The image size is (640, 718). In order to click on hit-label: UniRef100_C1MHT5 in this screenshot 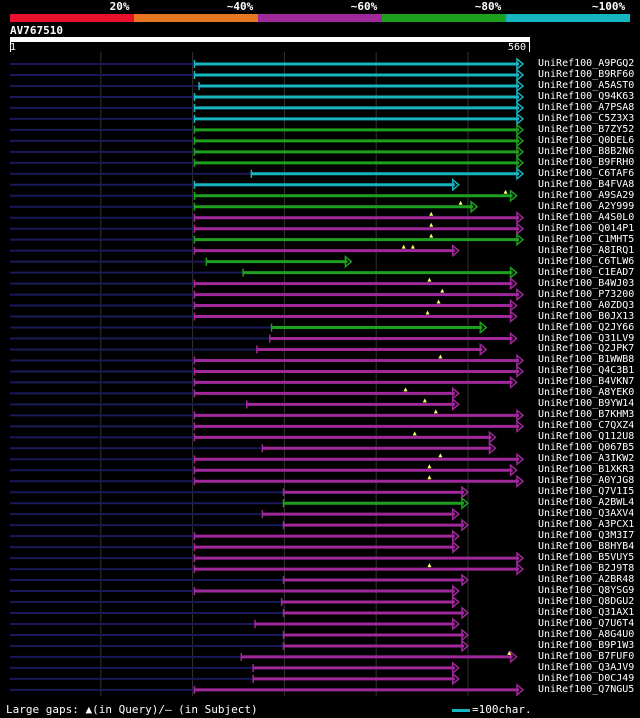, I will do `click(586, 239)`.